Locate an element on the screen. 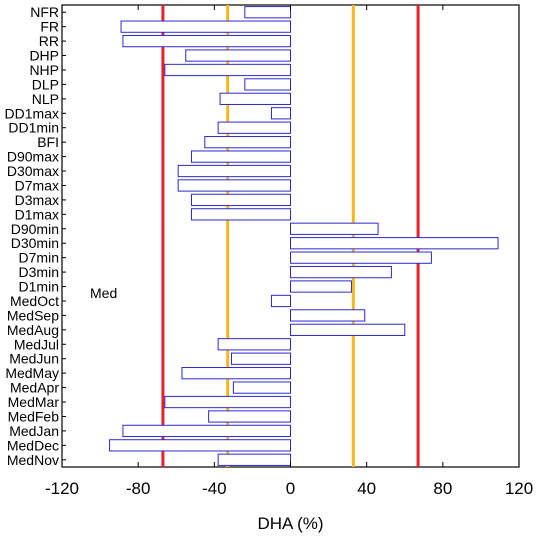 Image resolution: width=550 pixels, height=537 pixels. x-tick-label--40: -40 is located at coordinates (214, 488).